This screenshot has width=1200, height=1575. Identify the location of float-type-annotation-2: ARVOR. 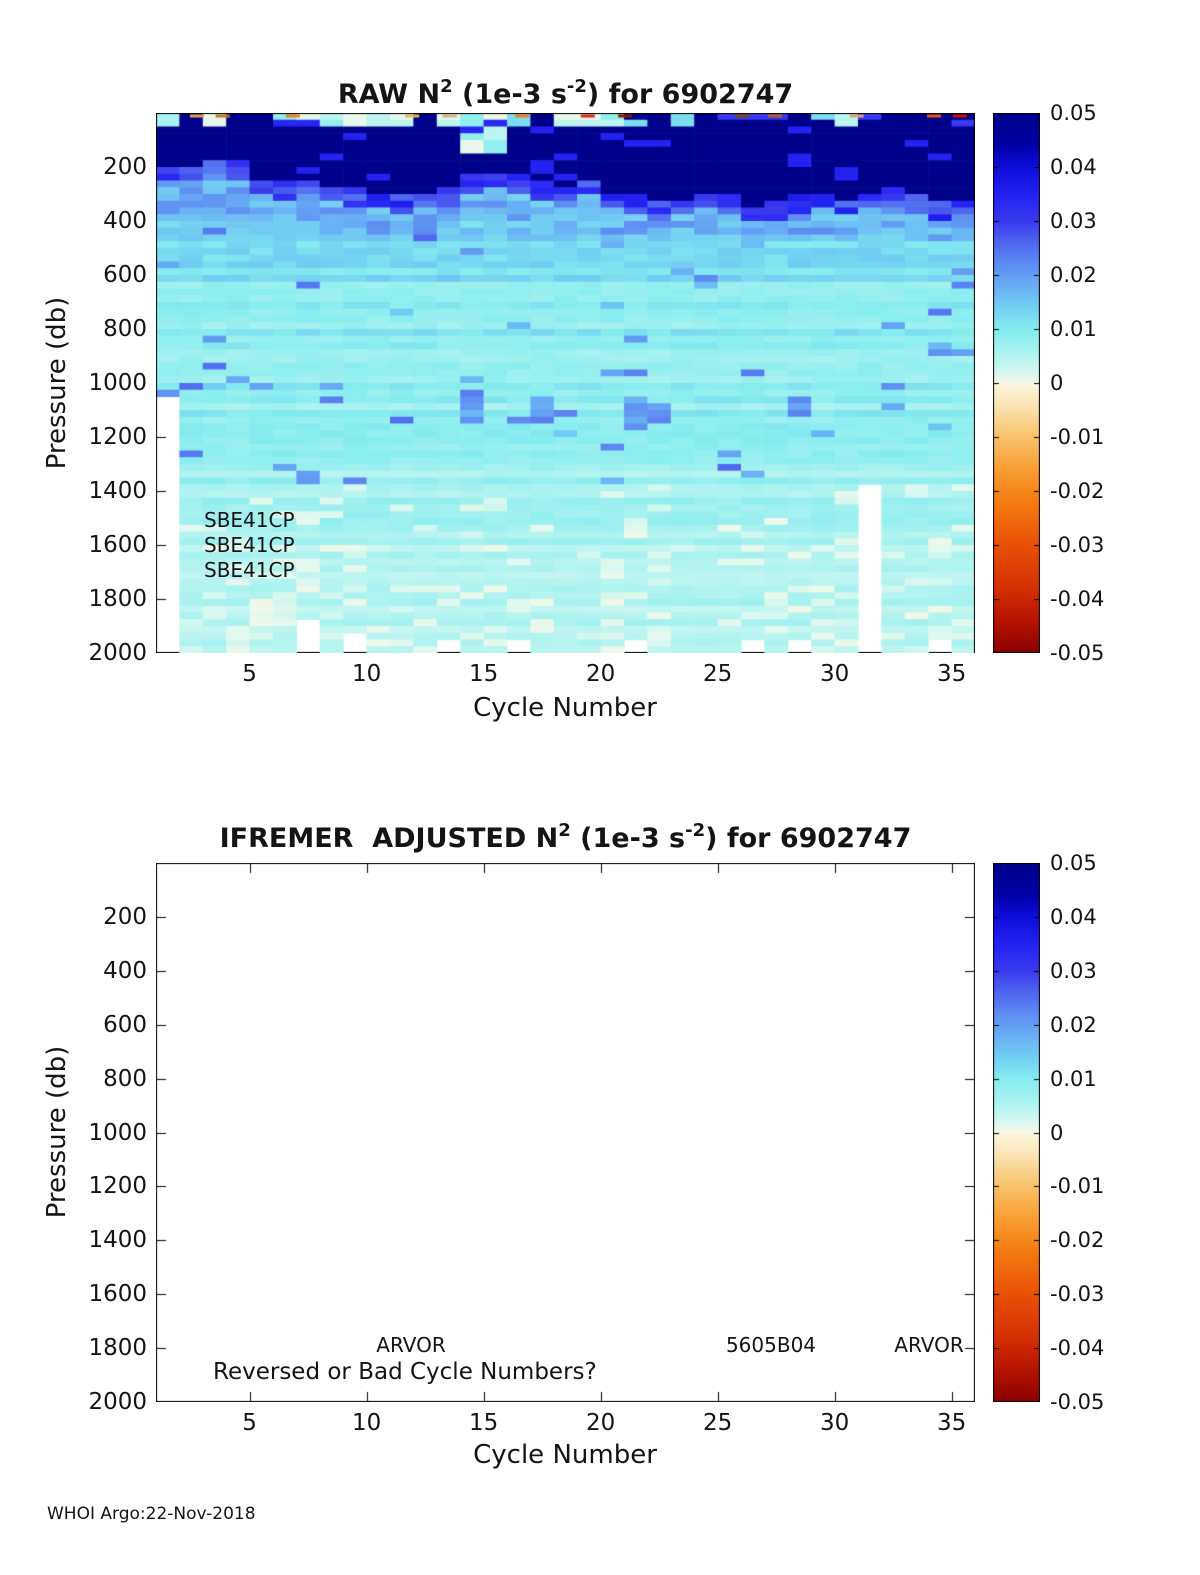
(929, 1345).